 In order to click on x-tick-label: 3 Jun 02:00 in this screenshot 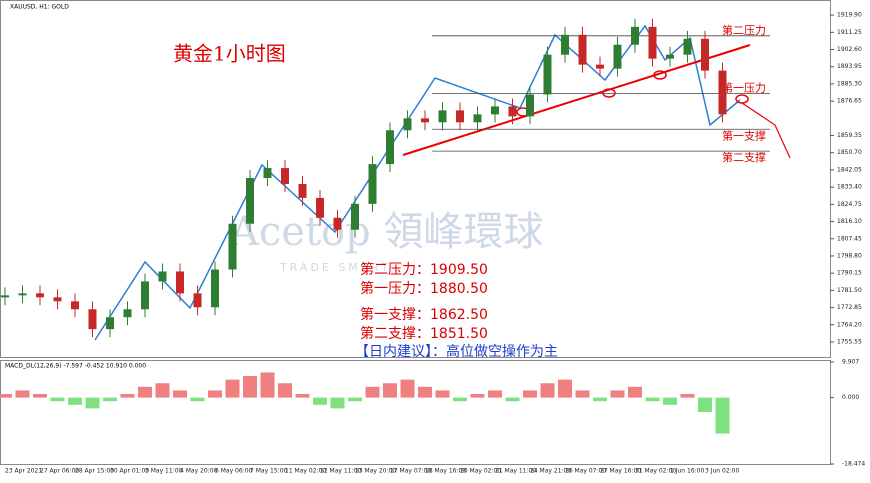, I will do `click(722, 471)`.